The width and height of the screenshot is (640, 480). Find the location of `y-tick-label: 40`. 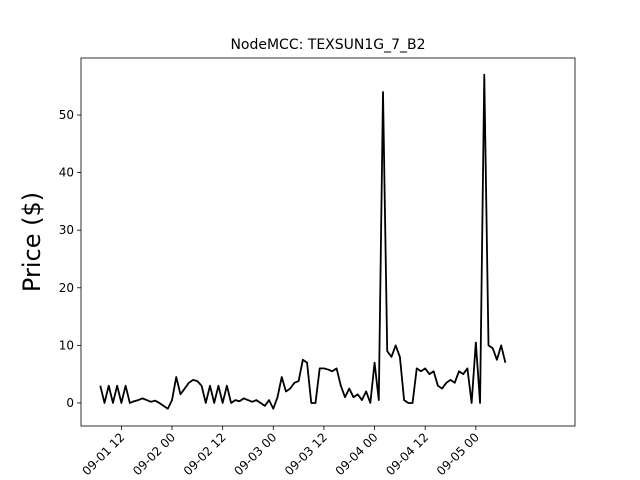

y-tick-label: 40 is located at coordinates (66, 173).